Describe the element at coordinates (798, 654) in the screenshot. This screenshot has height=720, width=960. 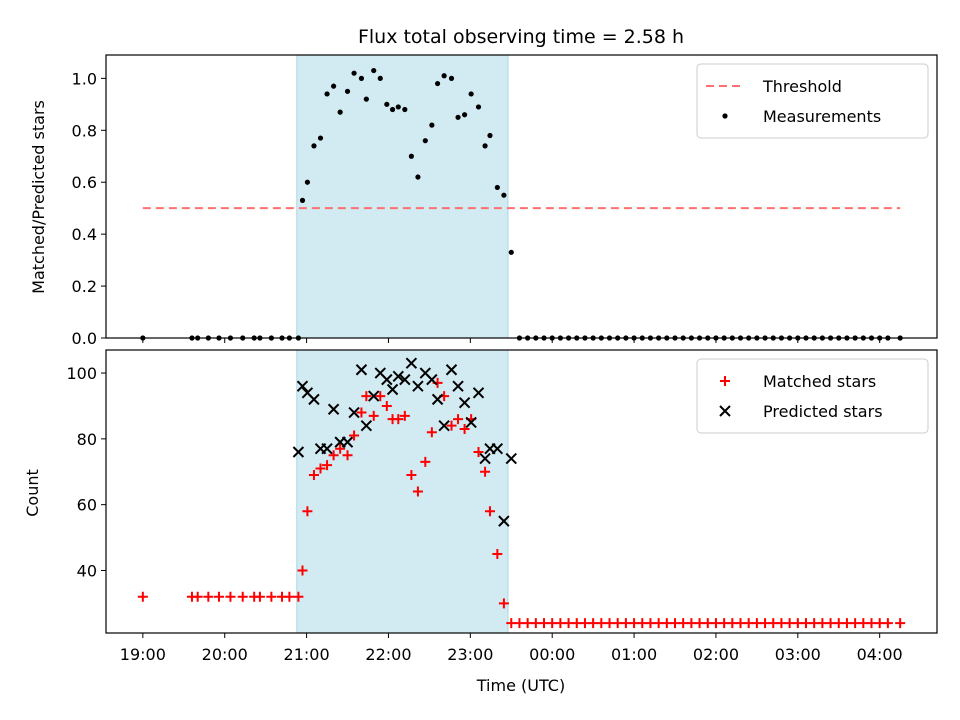
I see `bottom-x-tick-label: 03:00` at that location.